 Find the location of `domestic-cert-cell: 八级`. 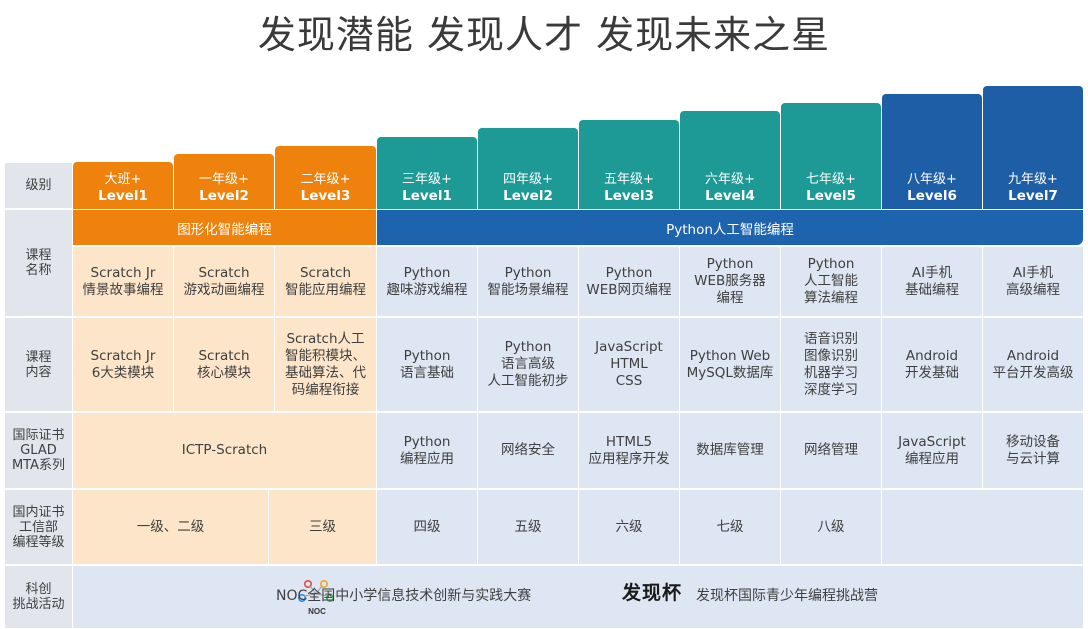

domestic-cert-cell: 八级 is located at coordinates (831, 527).